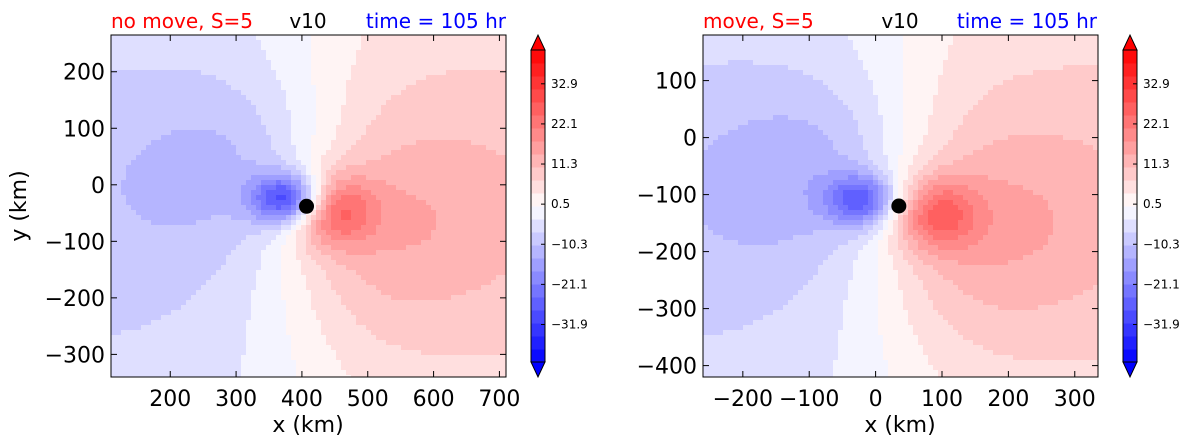 This screenshot has width=1193, height=447. I want to click on x-tick-label: 0, so click(876, 399).